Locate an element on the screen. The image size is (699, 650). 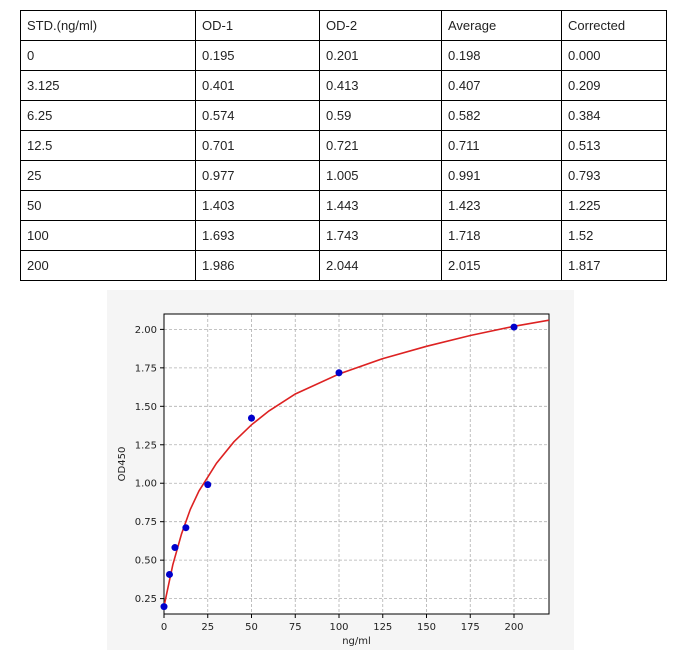
x-tick-label: 200 is located at coordinates (513, 627).